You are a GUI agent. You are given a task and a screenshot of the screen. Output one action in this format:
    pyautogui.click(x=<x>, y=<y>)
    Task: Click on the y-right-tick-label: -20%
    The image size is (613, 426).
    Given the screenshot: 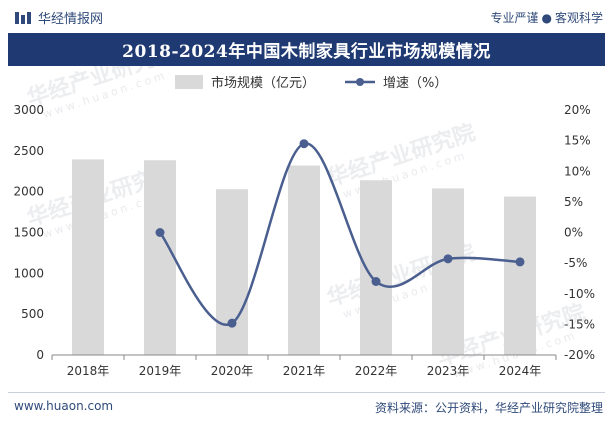 What is the action you would take?
    pyautogui.click(x=579, y=355)
    